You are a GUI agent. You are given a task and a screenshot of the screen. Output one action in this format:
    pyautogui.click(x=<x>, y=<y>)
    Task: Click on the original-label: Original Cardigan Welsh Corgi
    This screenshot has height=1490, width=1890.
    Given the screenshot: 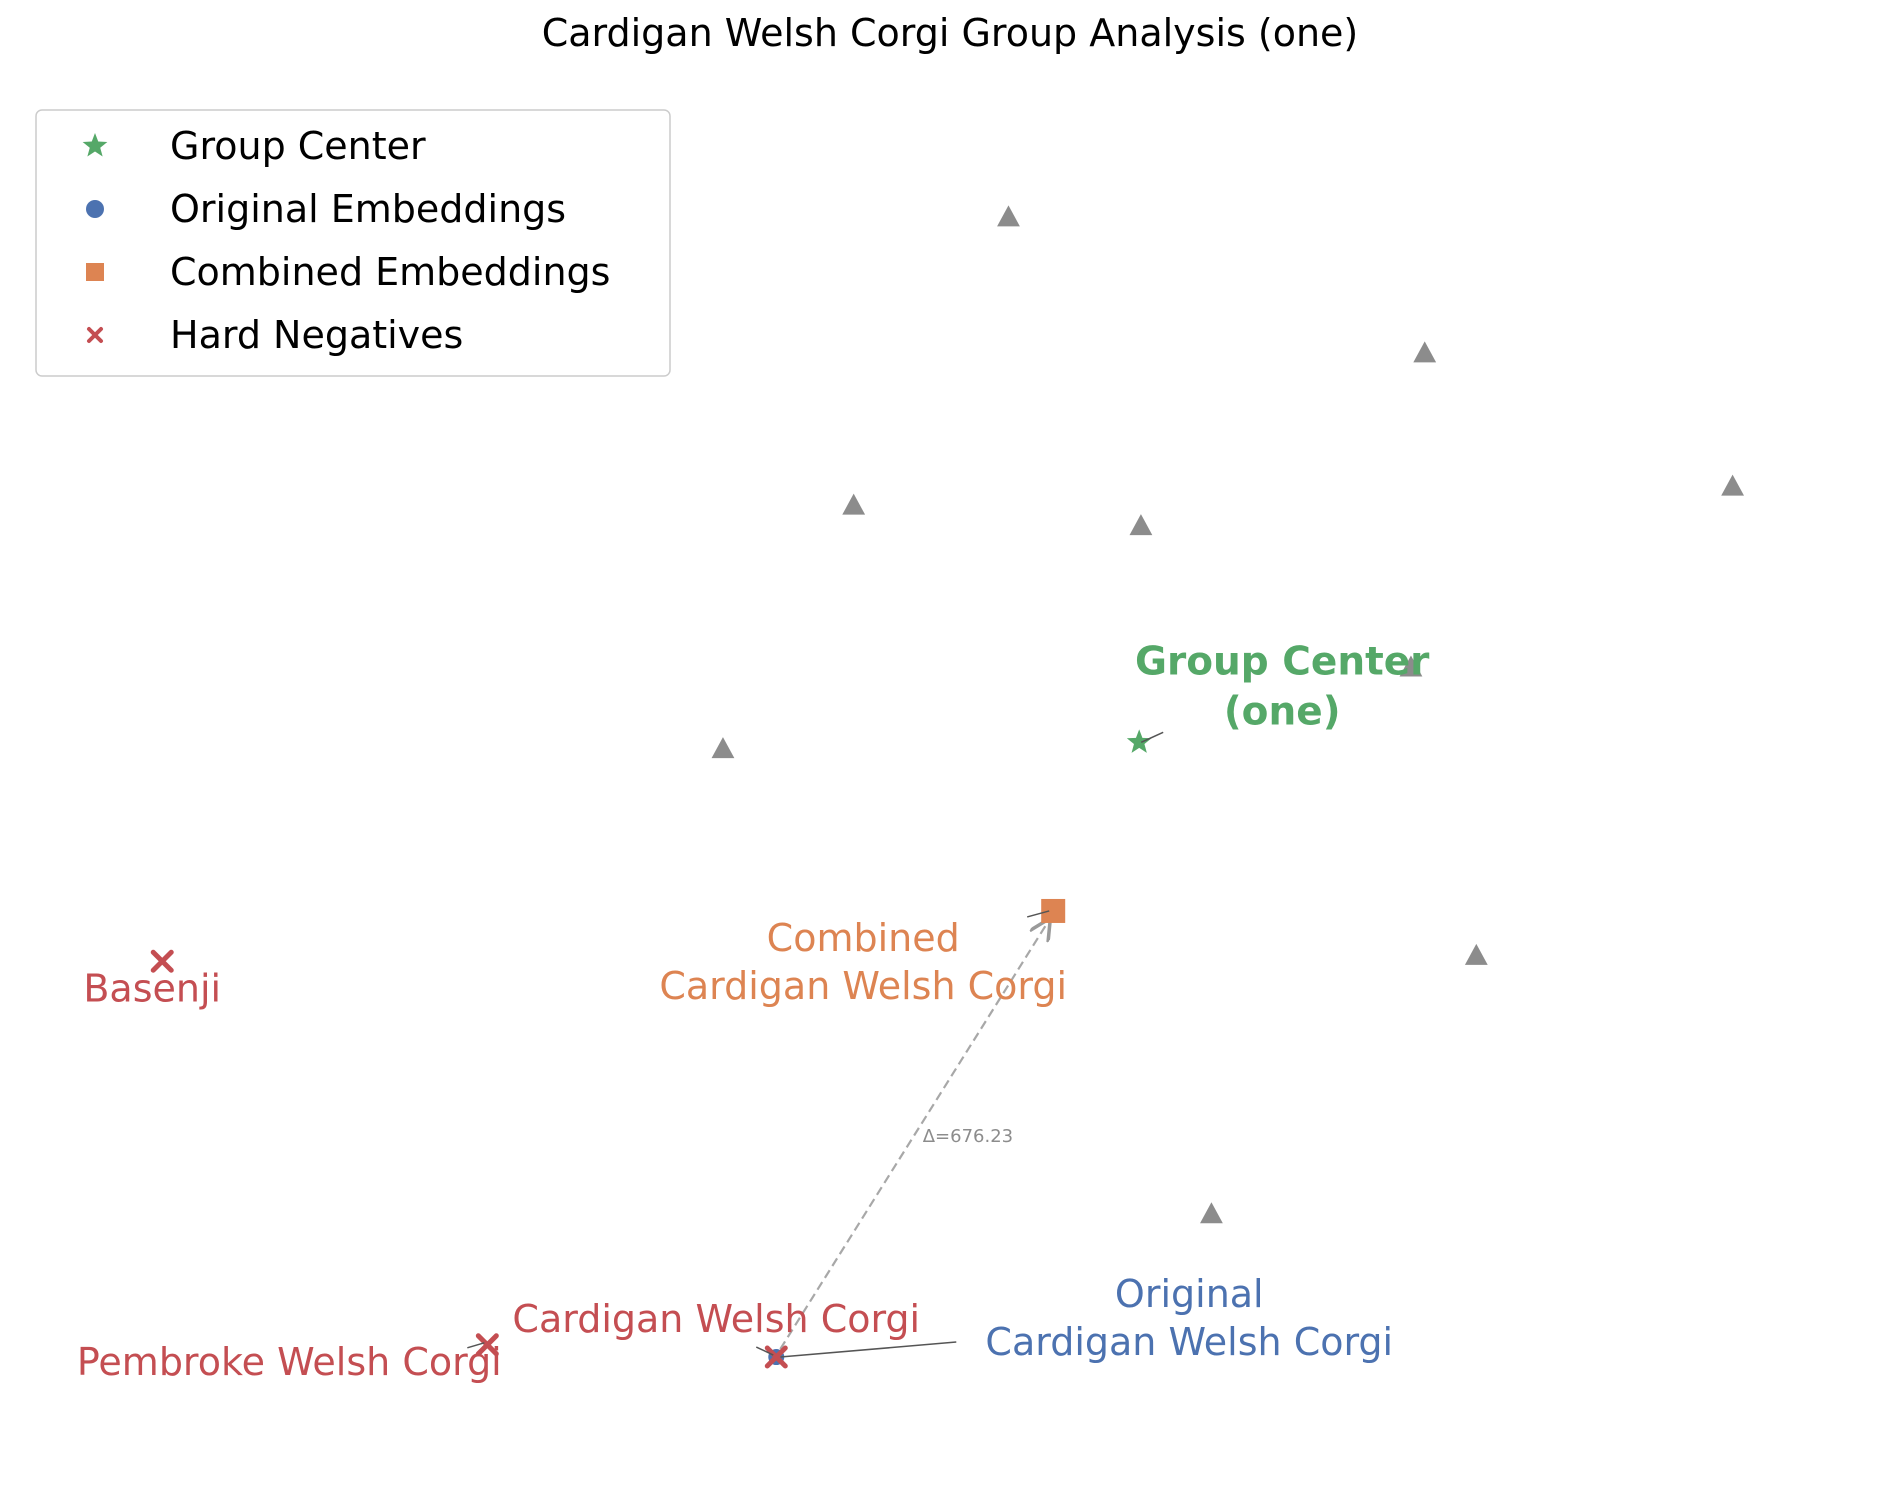 What is the action you would take?
    pyautogui.click(x=1189, y=1318)
    